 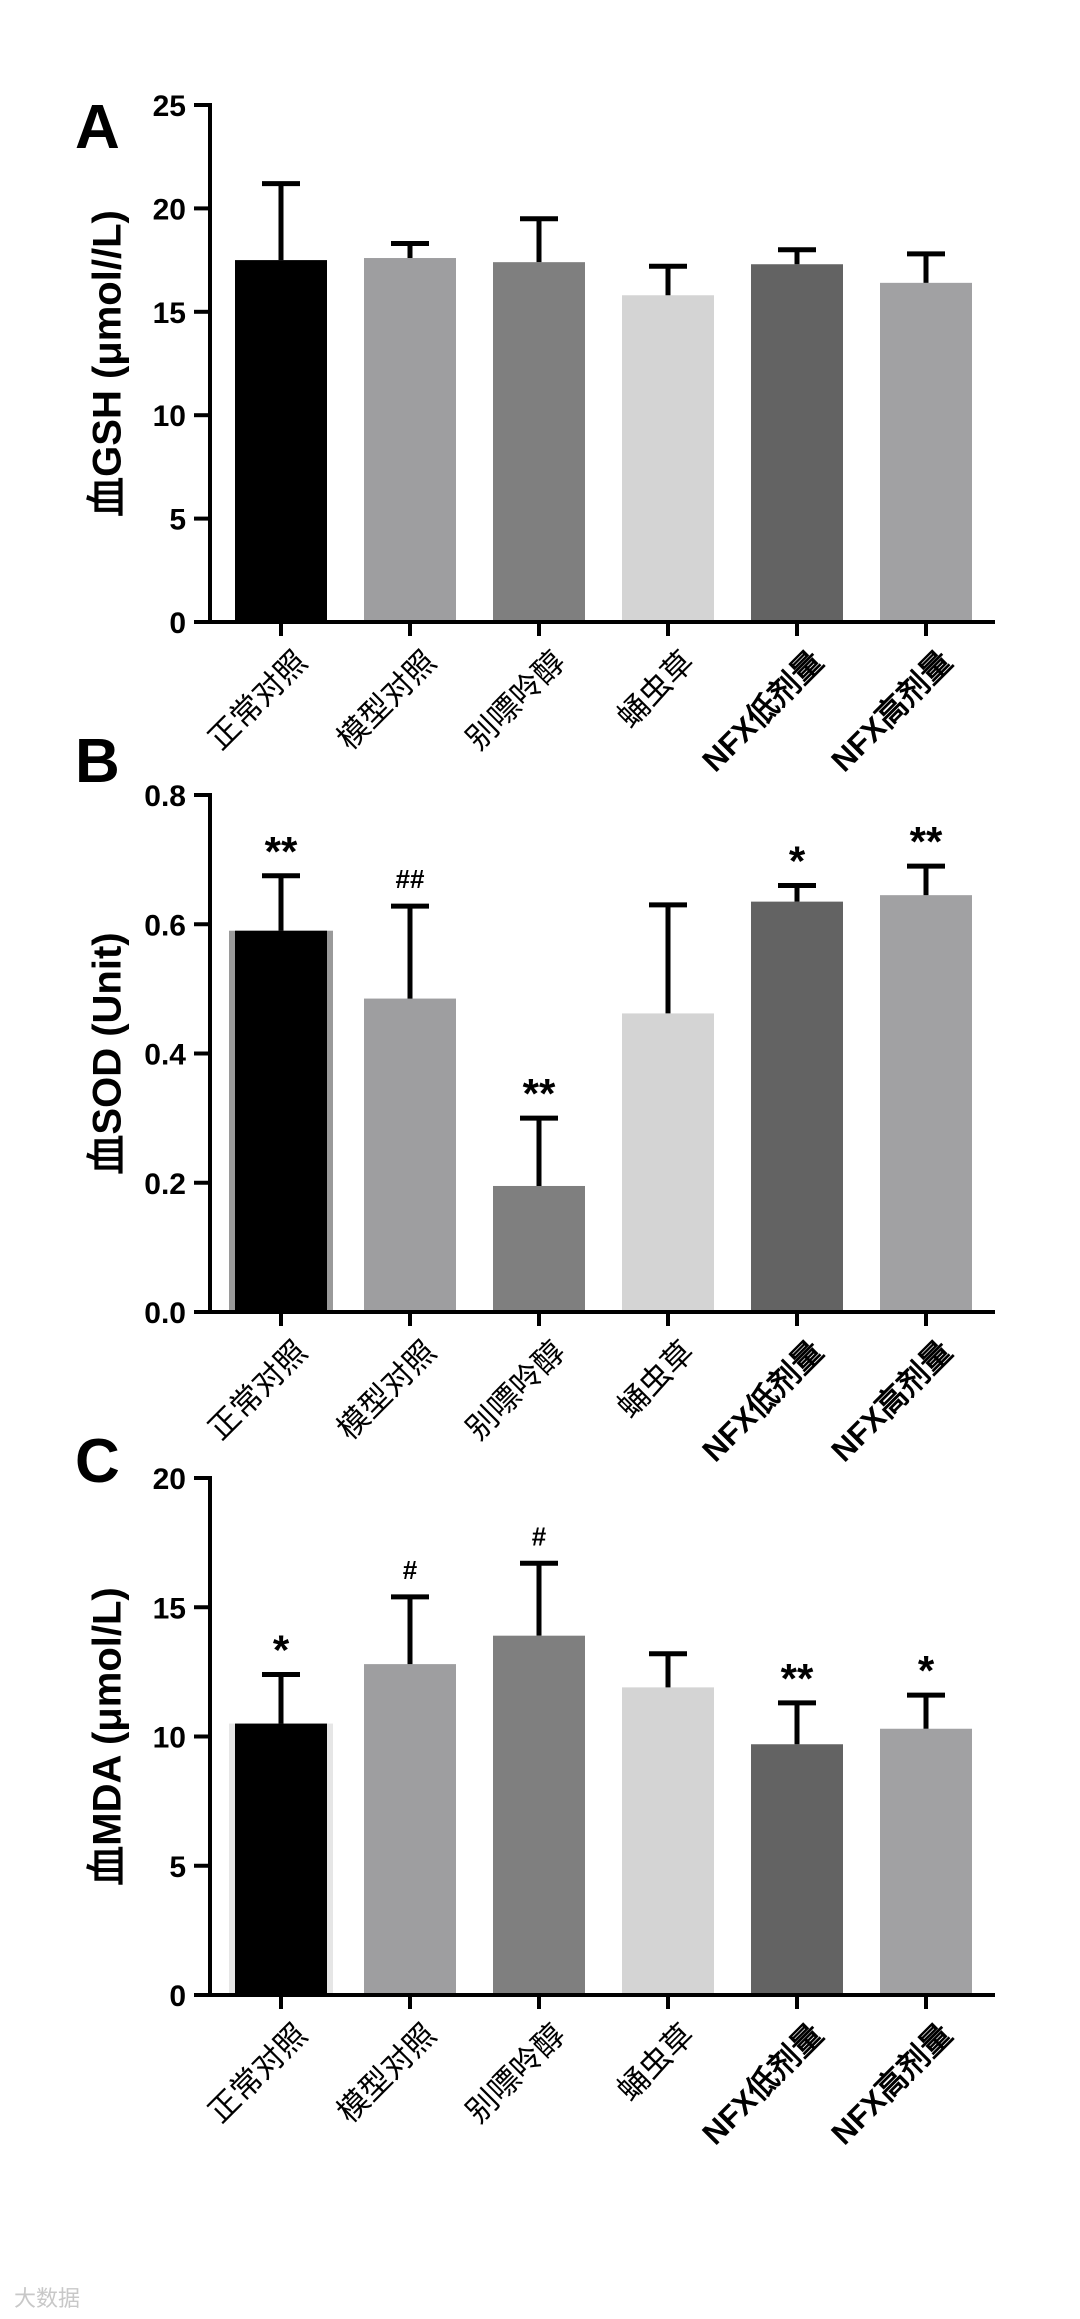 I want to click on significance-label: ##, so click(x=410, y=879).